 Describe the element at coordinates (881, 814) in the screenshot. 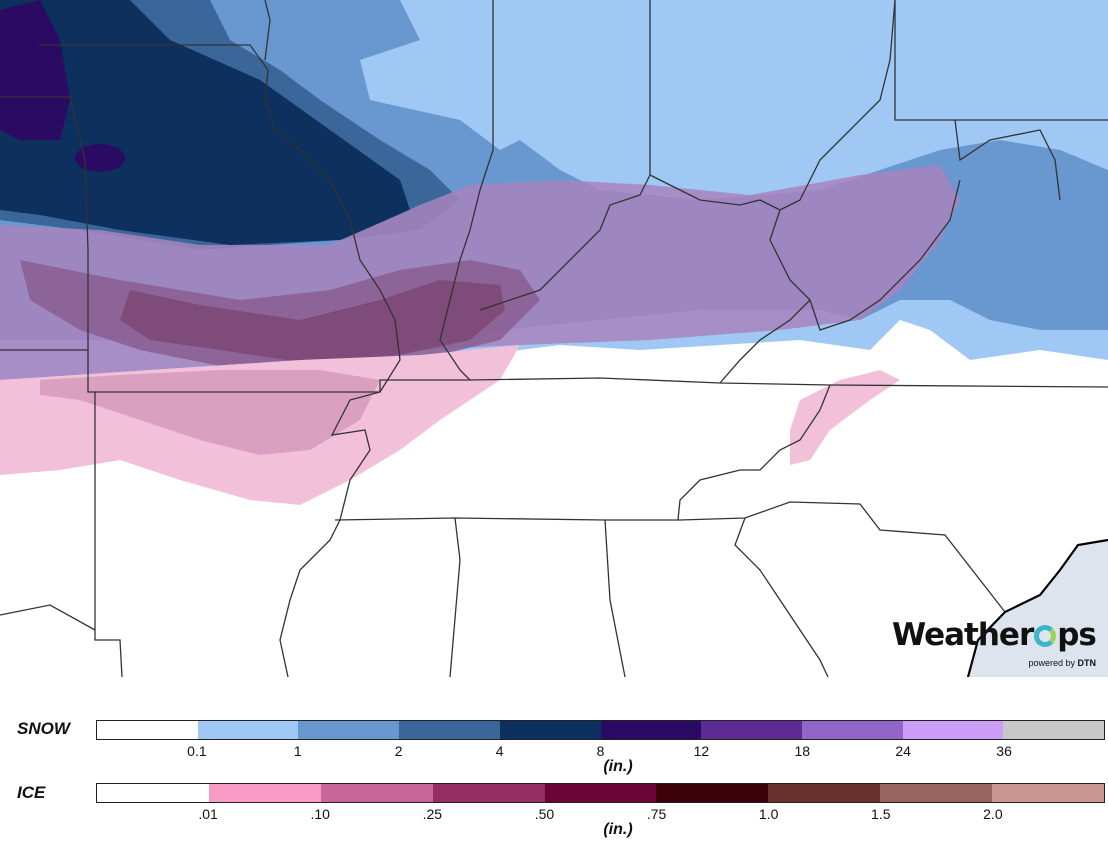

I see `ice-tick-label: 1.5` at that location.